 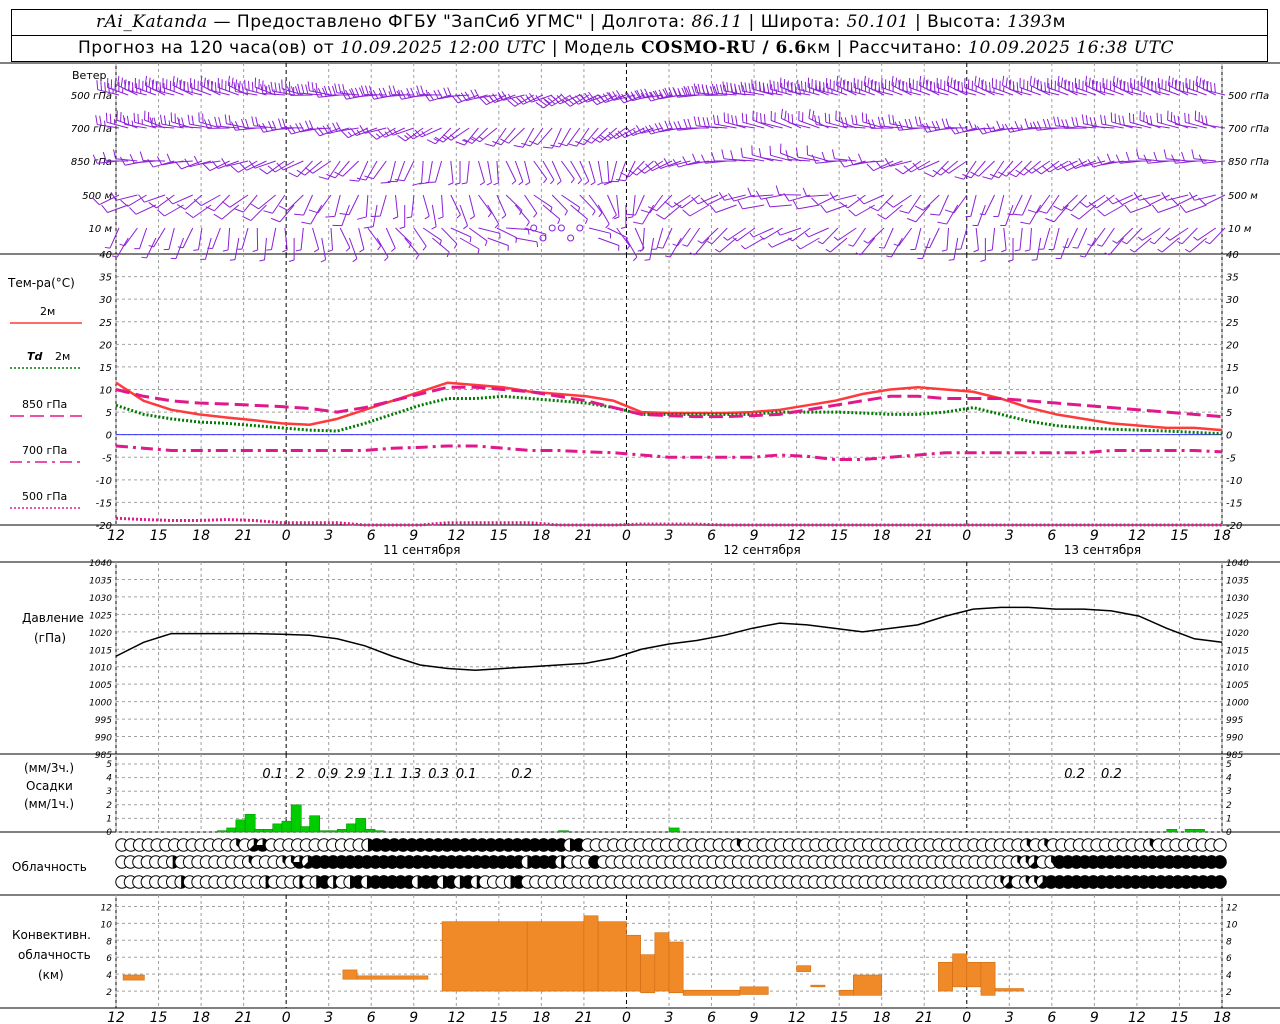 I want to click on wind-level-right: 500 гПа, so click(x=1248, y=96).